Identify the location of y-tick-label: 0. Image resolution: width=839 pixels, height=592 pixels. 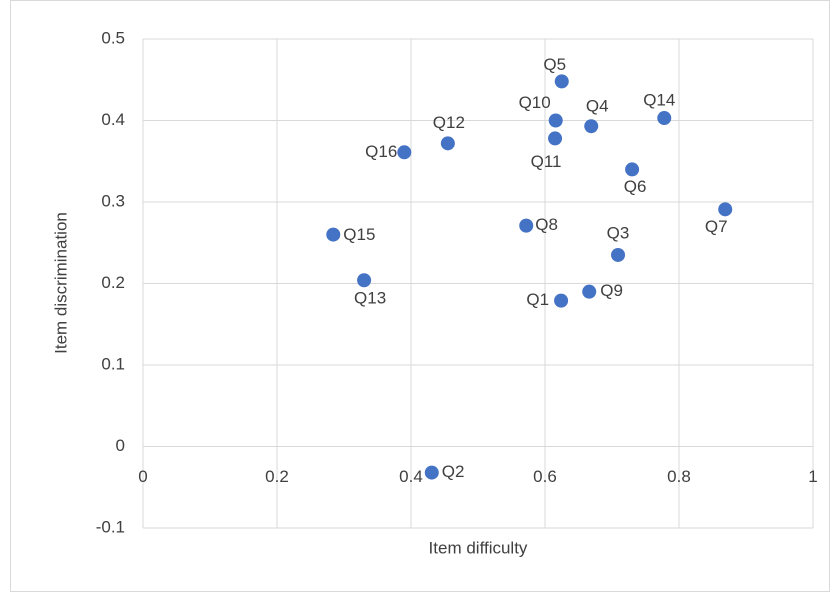
(120, 445).